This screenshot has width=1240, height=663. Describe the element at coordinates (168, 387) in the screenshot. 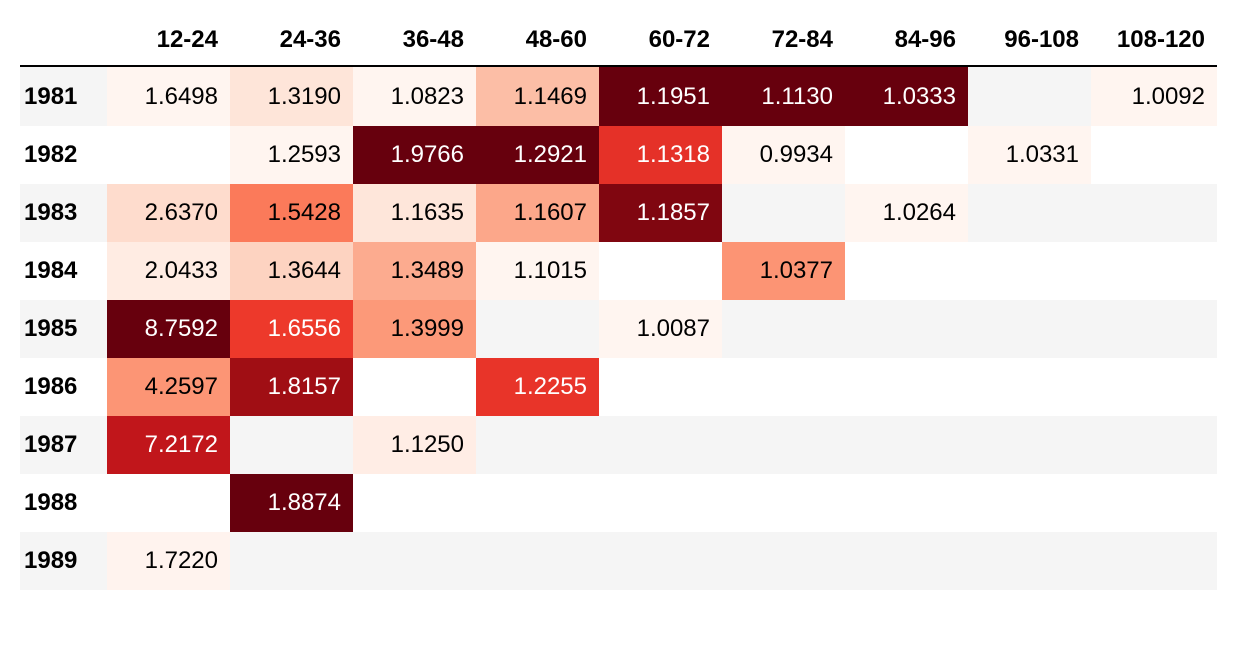

I see `heatmap-cell: 4.2597` at that location.